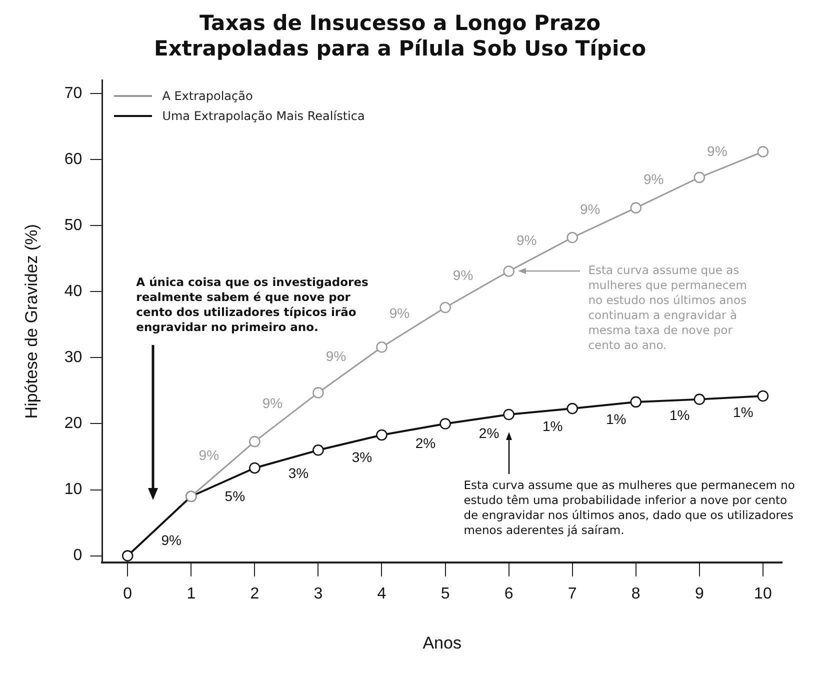  Describe the element at coordinates (263, 116) in the screenshot. I see `legend-label: Uma Extrapolação Mais Realística` at that location.